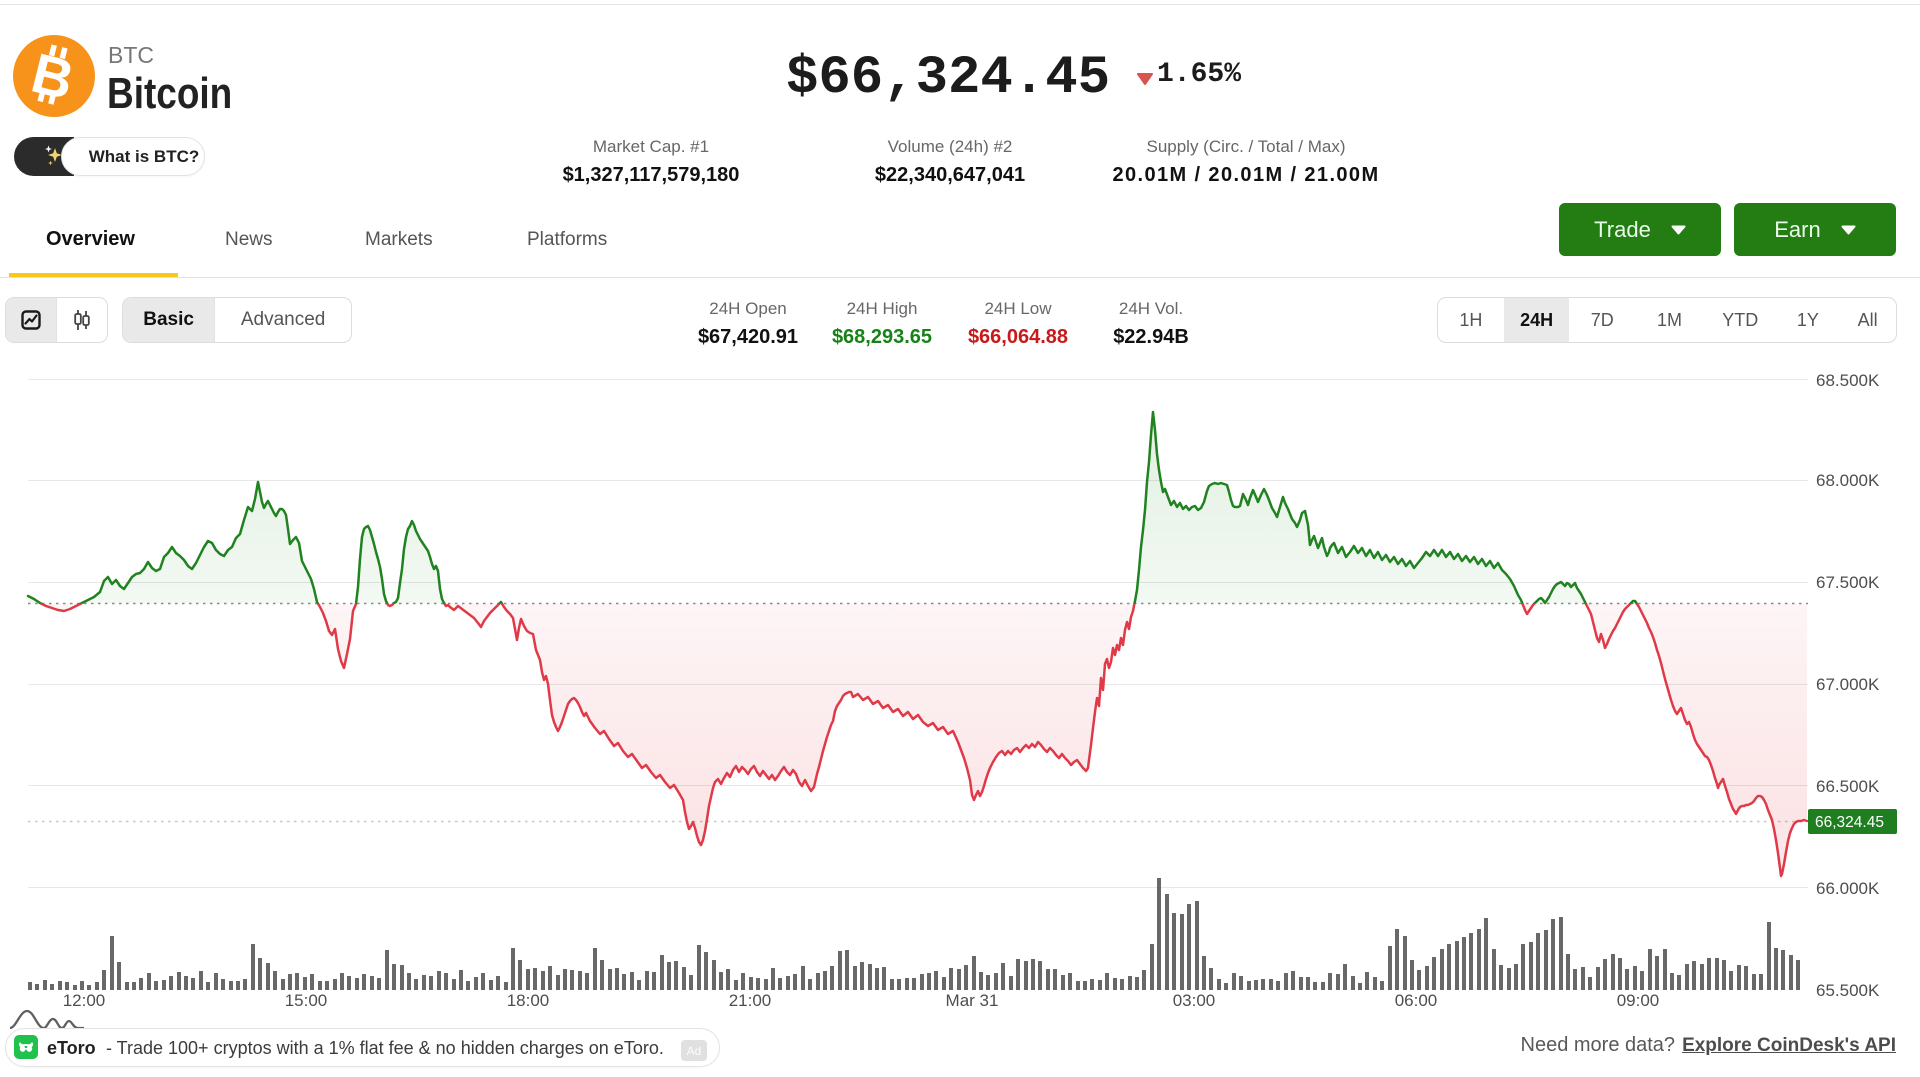 This screenshot has width=1920, height=1077. What do you see at coordinates (84, 1000) in the screenshot?
I see `svg-text: 12:00` at bounding box center [84, 1000].